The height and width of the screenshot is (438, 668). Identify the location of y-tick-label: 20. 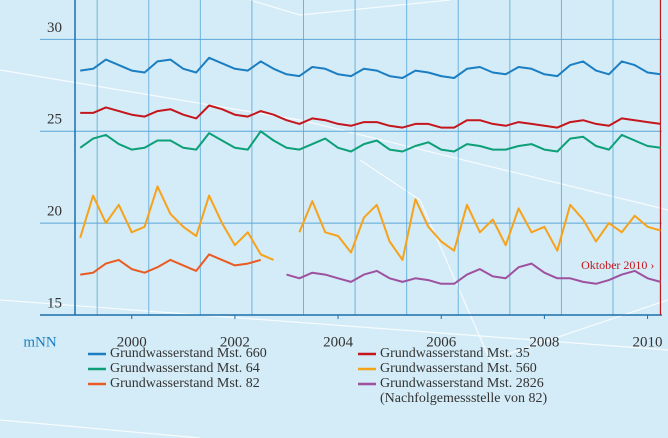
(54, 212).